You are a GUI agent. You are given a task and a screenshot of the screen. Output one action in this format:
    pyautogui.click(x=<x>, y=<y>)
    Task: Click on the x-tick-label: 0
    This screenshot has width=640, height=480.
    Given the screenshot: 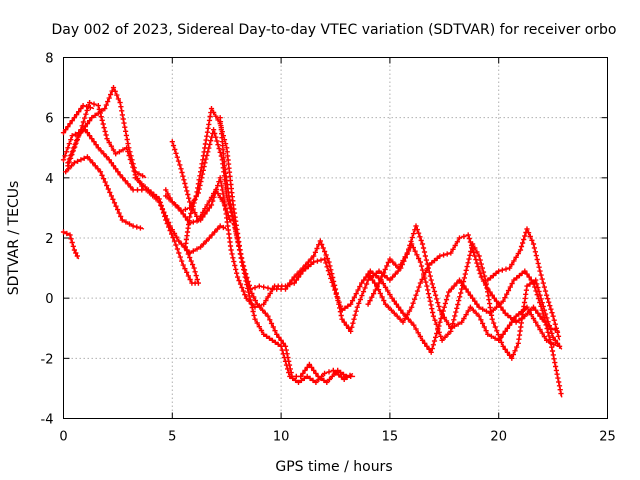 What is the action you would take?
    pyautogui.click(x=63, y=437)
    